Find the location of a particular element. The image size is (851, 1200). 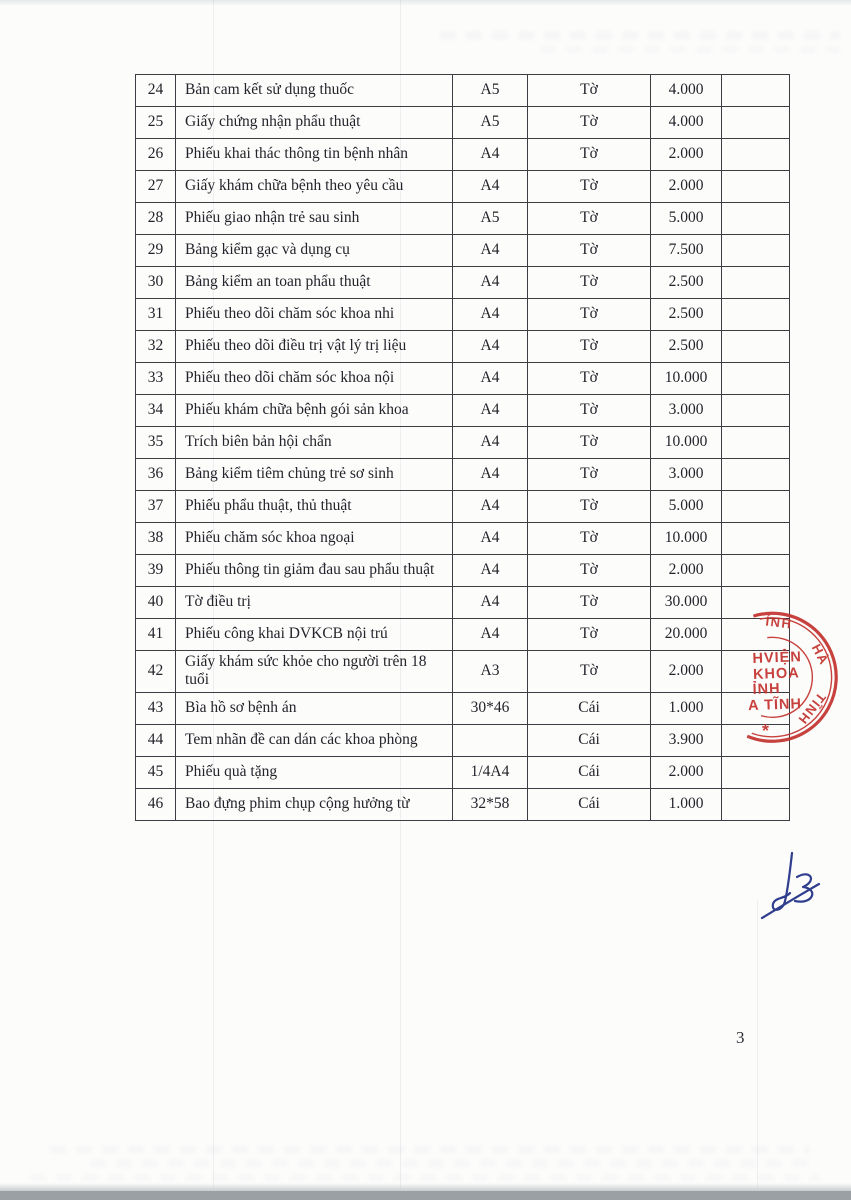

item-name: Tờ điều trị is located at coordinates (314, 602).